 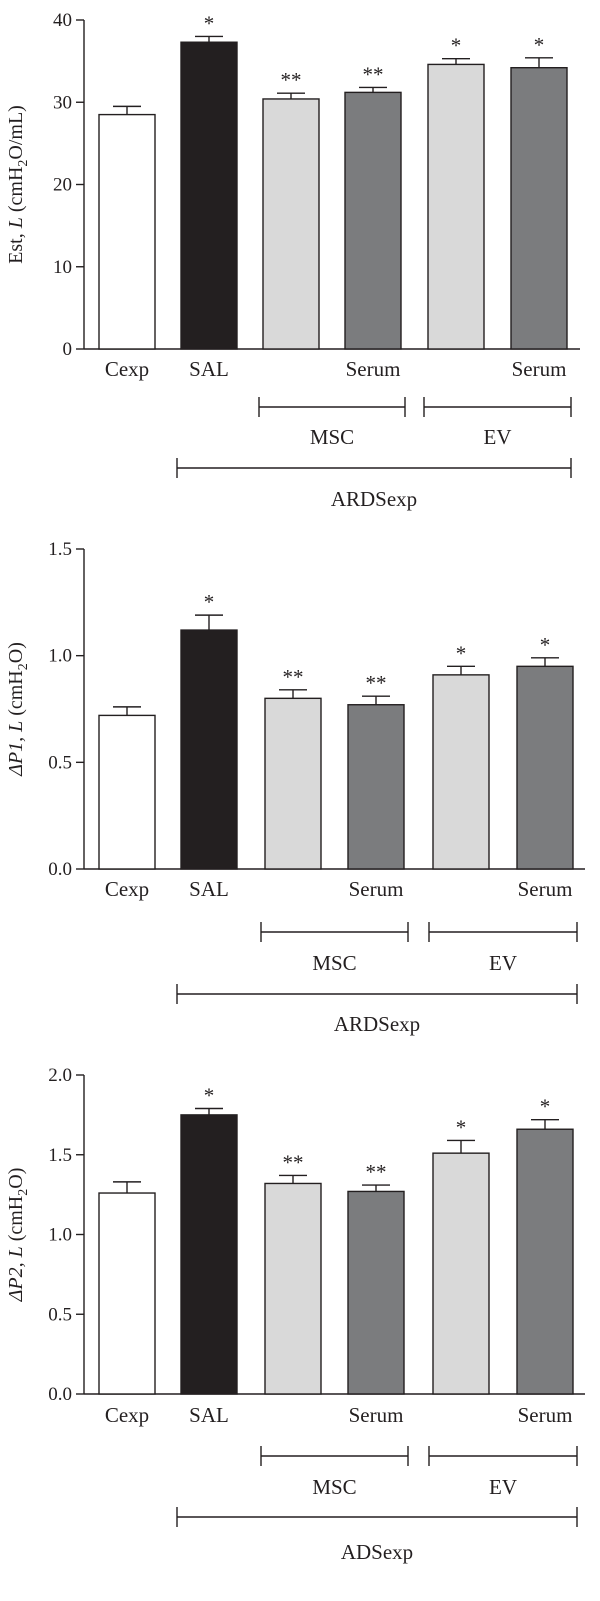 What do you see at coordinates (62, 267) in the screenshot?
I see `y-tick-label: 10` at bounding box center [62, 267].